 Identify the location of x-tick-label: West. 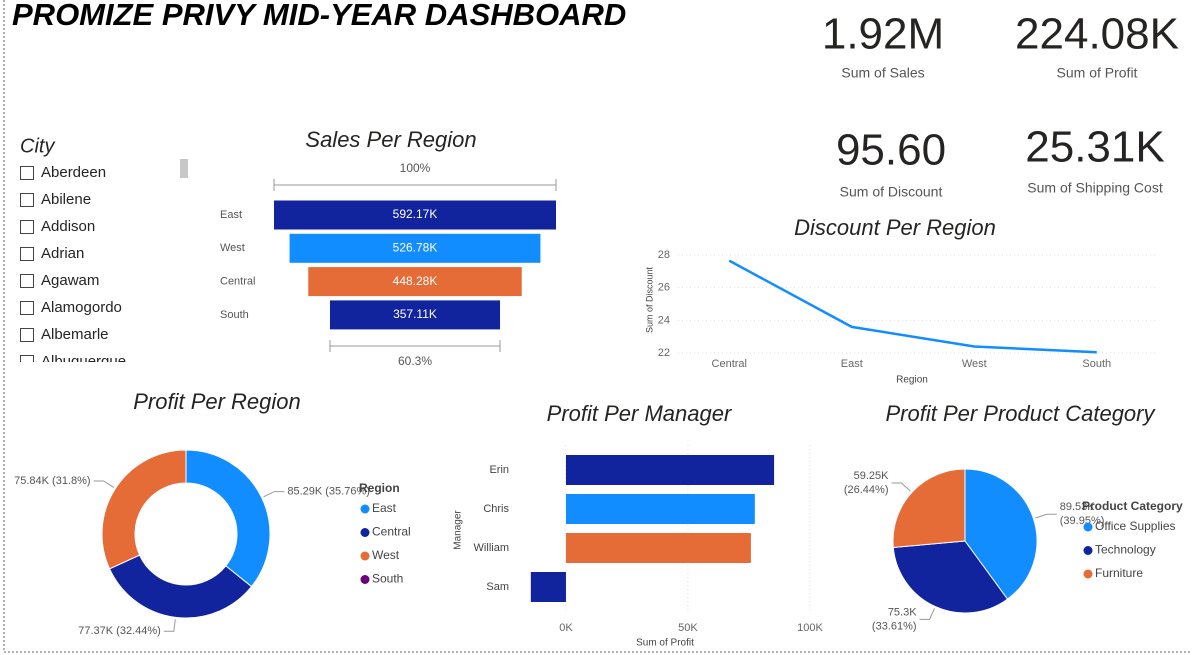
(974, 364).